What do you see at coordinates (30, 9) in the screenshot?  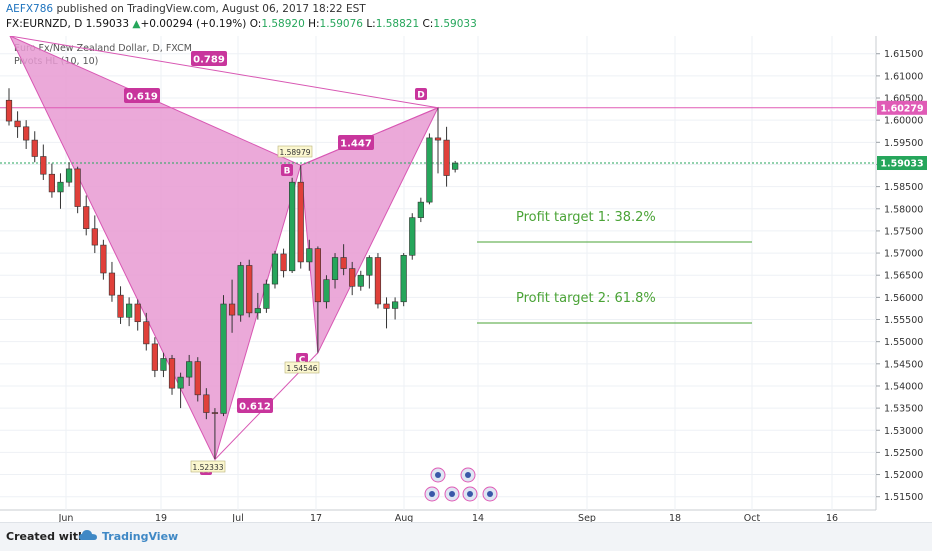 I see `author-link: AEFX786` at bounding box center [30, 9].